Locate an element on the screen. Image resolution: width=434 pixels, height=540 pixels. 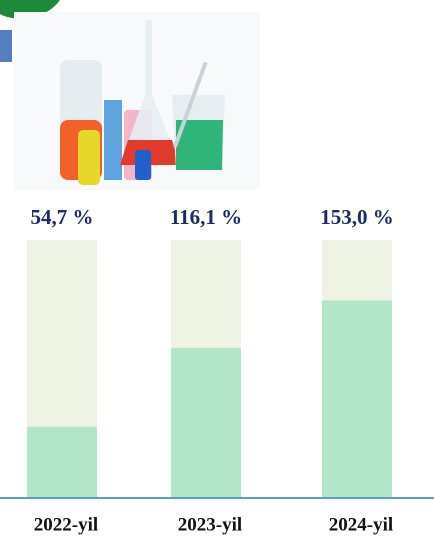
x-tick-label: 2022-yil is located at coordinates (66, 524).